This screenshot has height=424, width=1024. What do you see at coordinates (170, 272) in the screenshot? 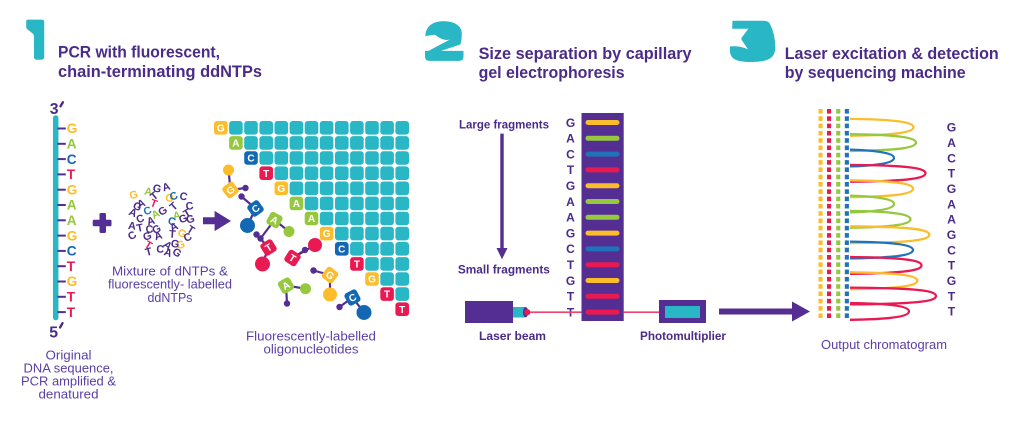
I see `svg-text: Mixture of dNTPs &` at bounding box center [170, 272].